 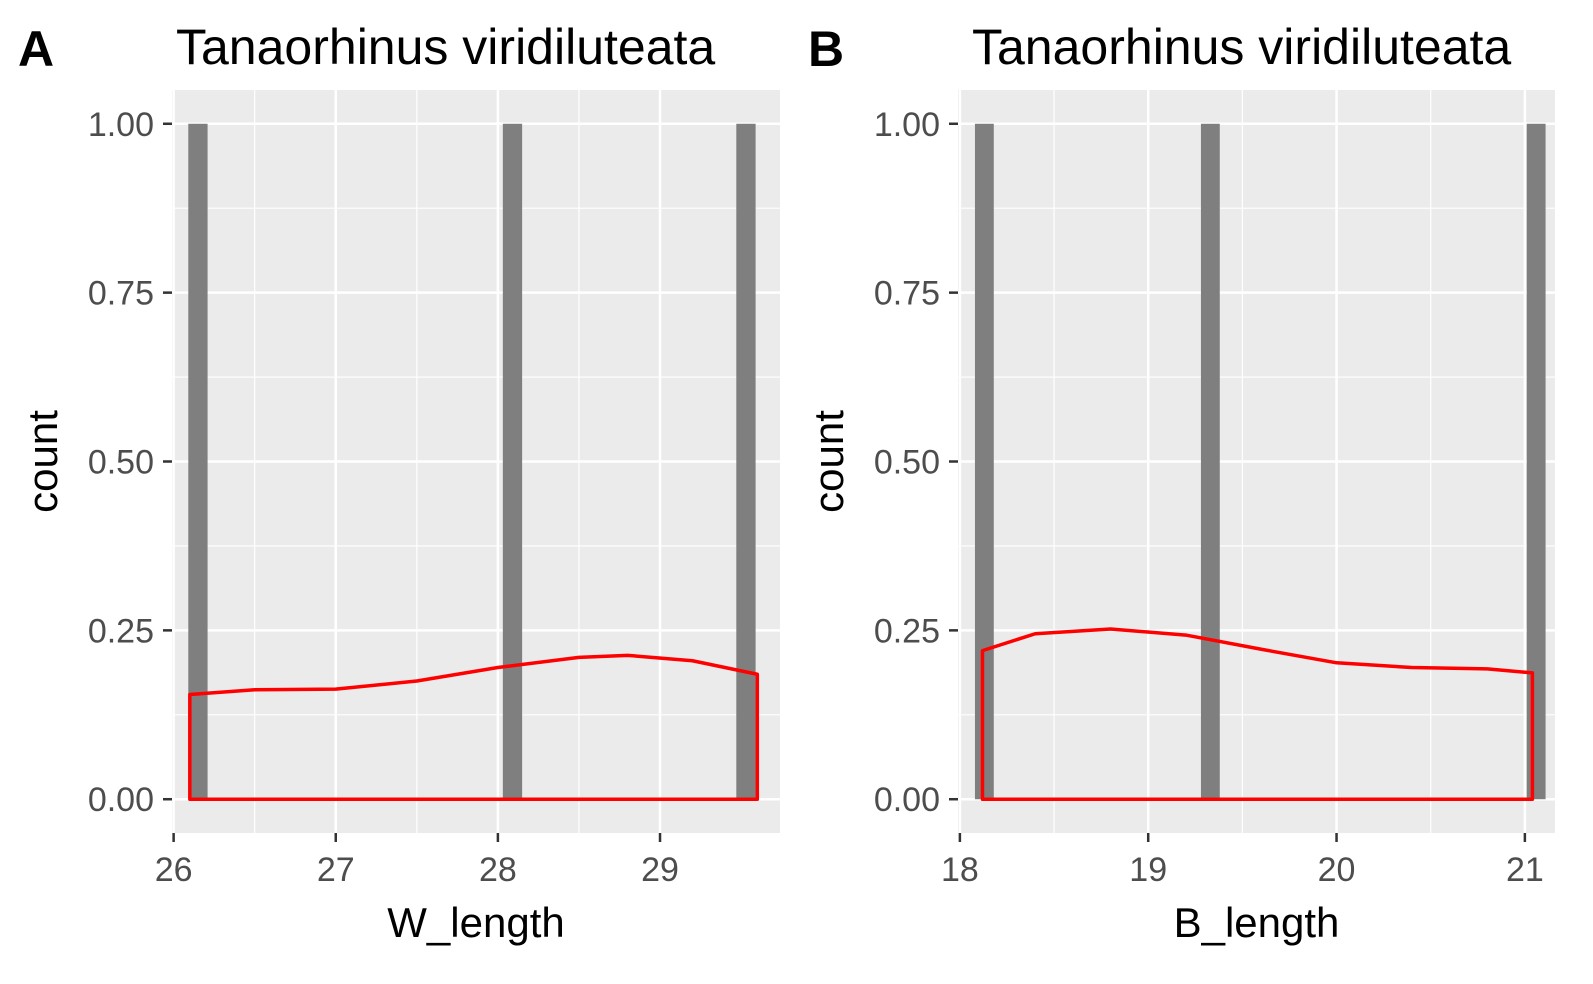 What do you see at coordinates (1337, 870) in the screenshot?
I see `x-tick-label: 20` at bounding box center [1337, 870].